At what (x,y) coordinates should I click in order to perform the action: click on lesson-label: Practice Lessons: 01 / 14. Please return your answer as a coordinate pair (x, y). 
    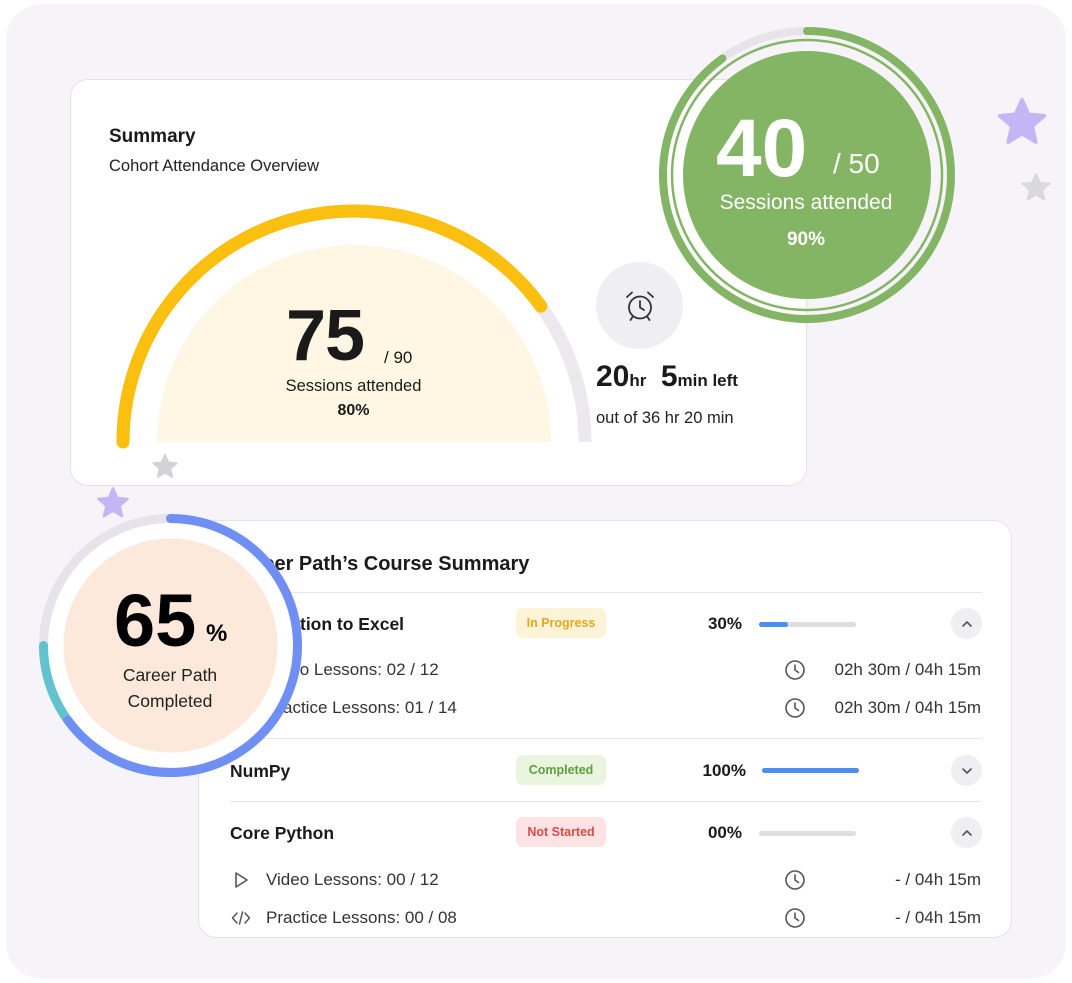
    Looking at the image, I should click on (361, 707).